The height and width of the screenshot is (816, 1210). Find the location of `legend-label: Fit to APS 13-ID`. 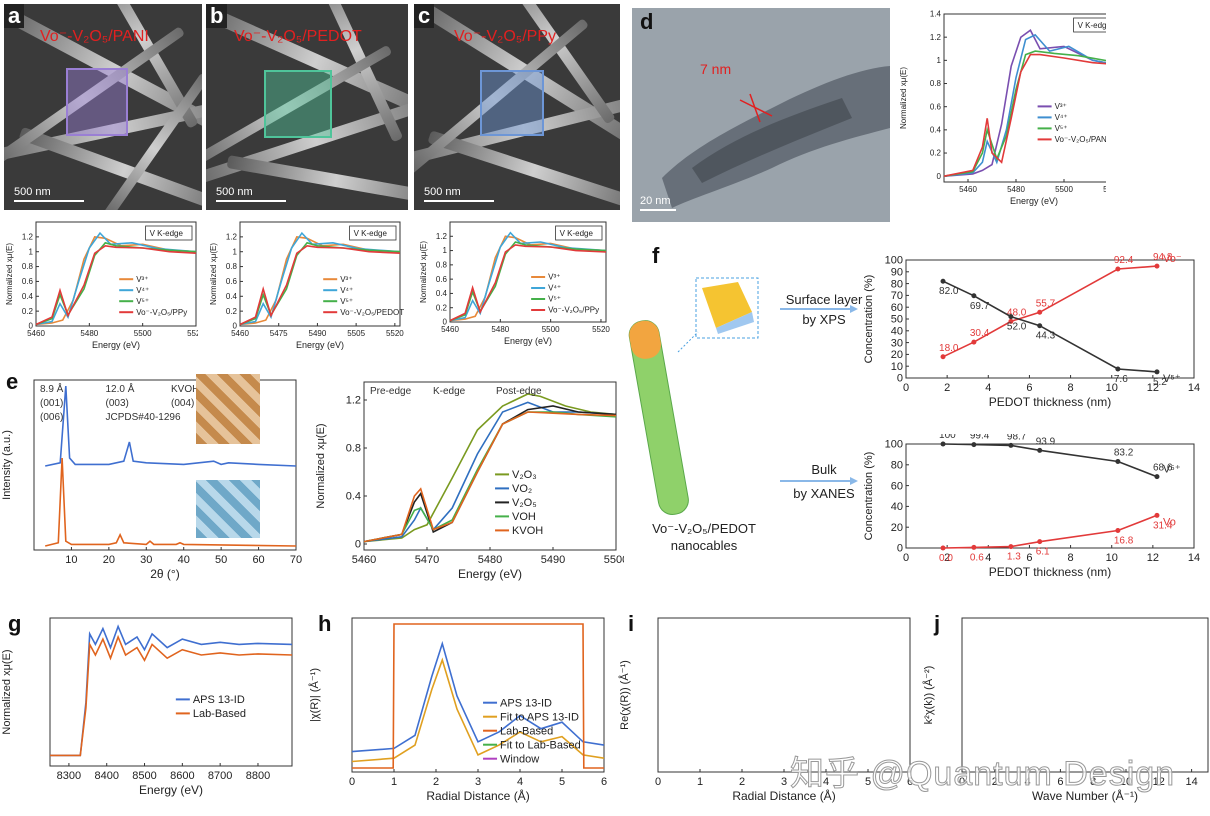

legend-label: Fit to APS 13-ID is located at coordinates (539, 717).